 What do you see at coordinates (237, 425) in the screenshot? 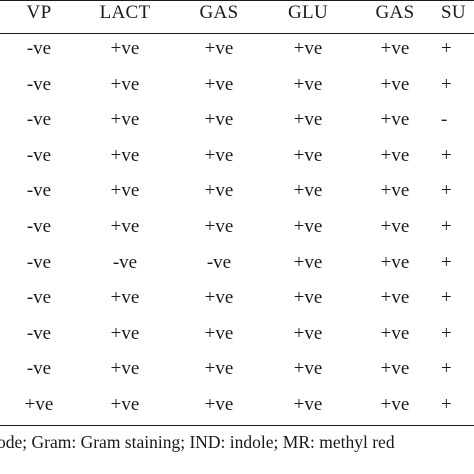
I see `table-bottom-rule` at bounding box center [237, 425].